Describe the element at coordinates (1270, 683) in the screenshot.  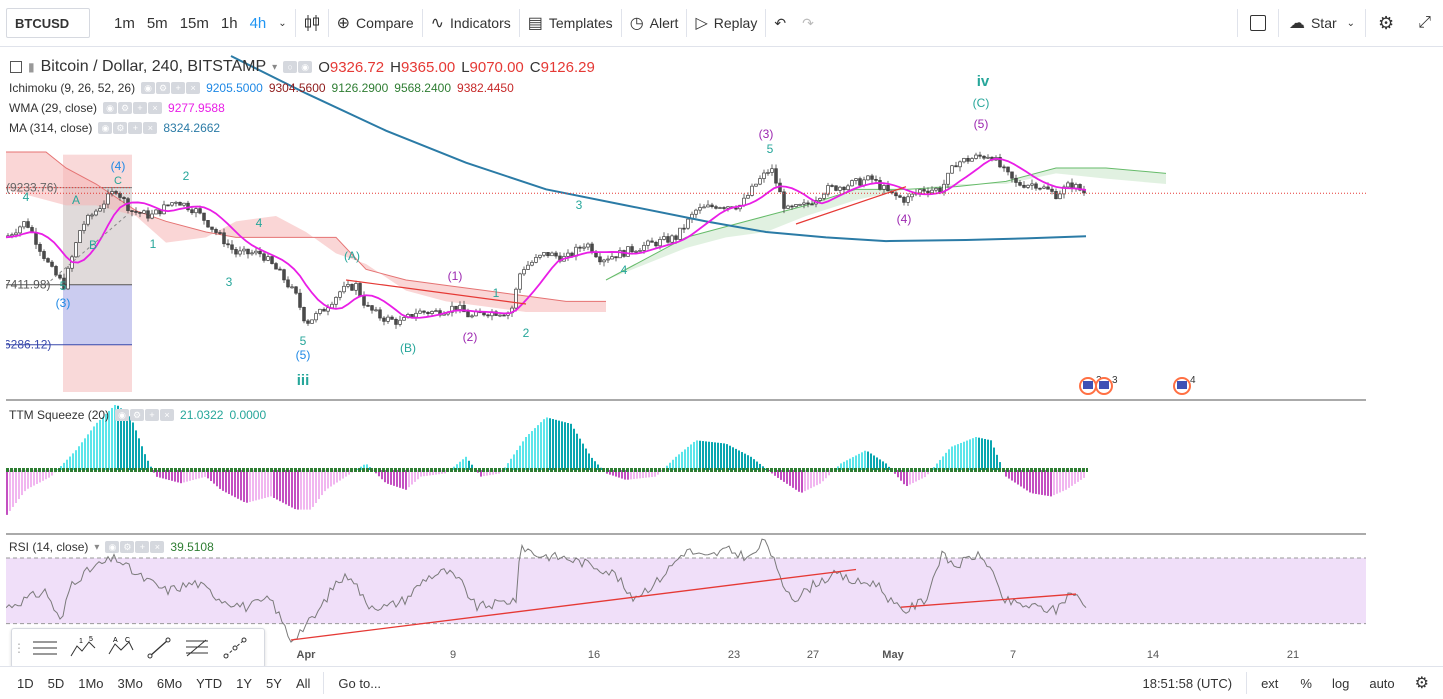
I see `ext-toggle: ext` at that location.